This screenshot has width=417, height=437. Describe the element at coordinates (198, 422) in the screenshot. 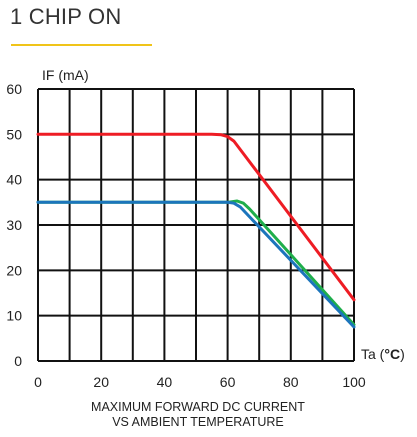

I see `caption-line-2: VS AMBIENT TEMPERATURE` at that location.